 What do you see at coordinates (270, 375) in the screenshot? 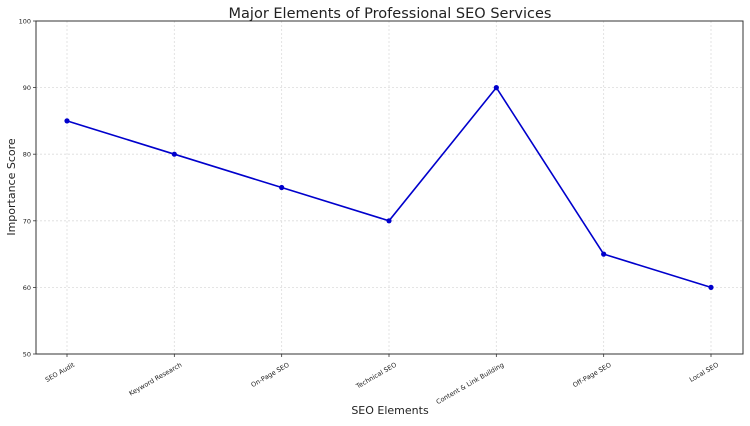
I see `x-tick-label: On-Page SEO` at bounding box center [270, 375].